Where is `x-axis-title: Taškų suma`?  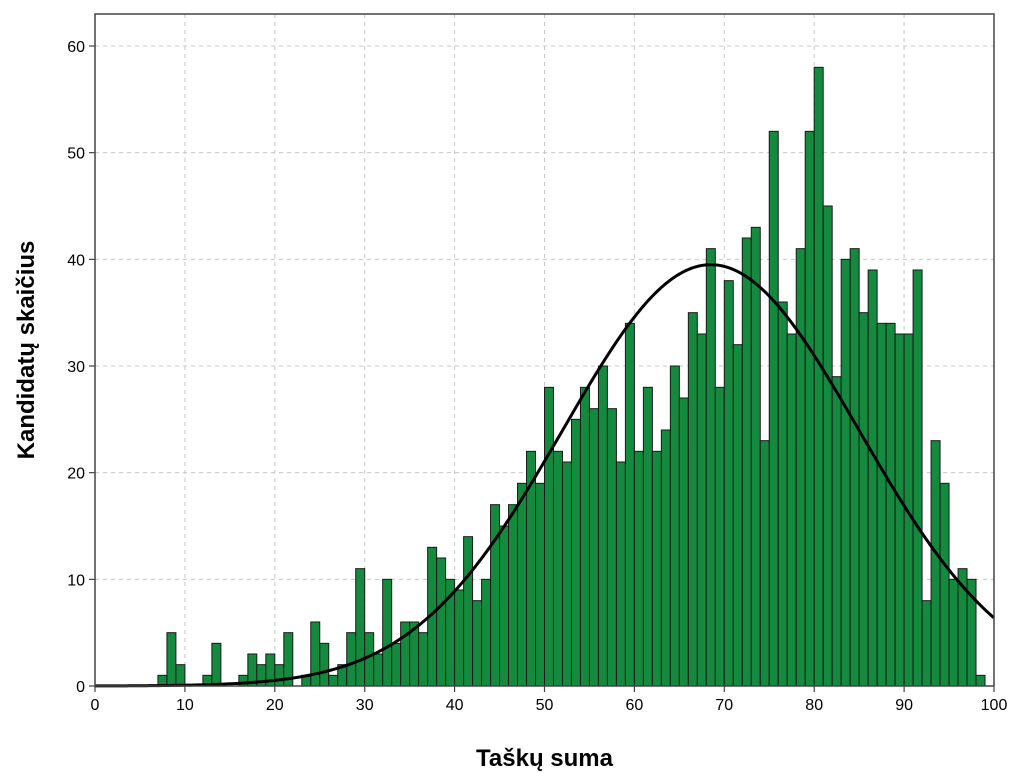 x-axis-title: Taškų suma is located at coordinates (545, 758).